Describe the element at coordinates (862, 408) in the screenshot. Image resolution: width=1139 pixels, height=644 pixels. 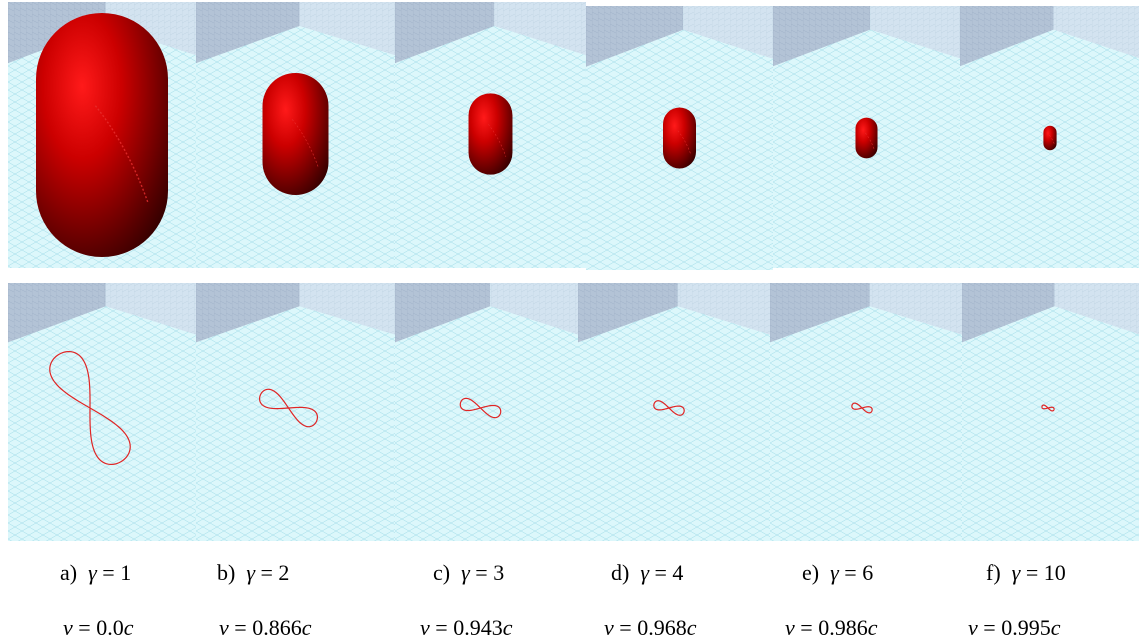
I see `figure-eight-curve-e` at that location.